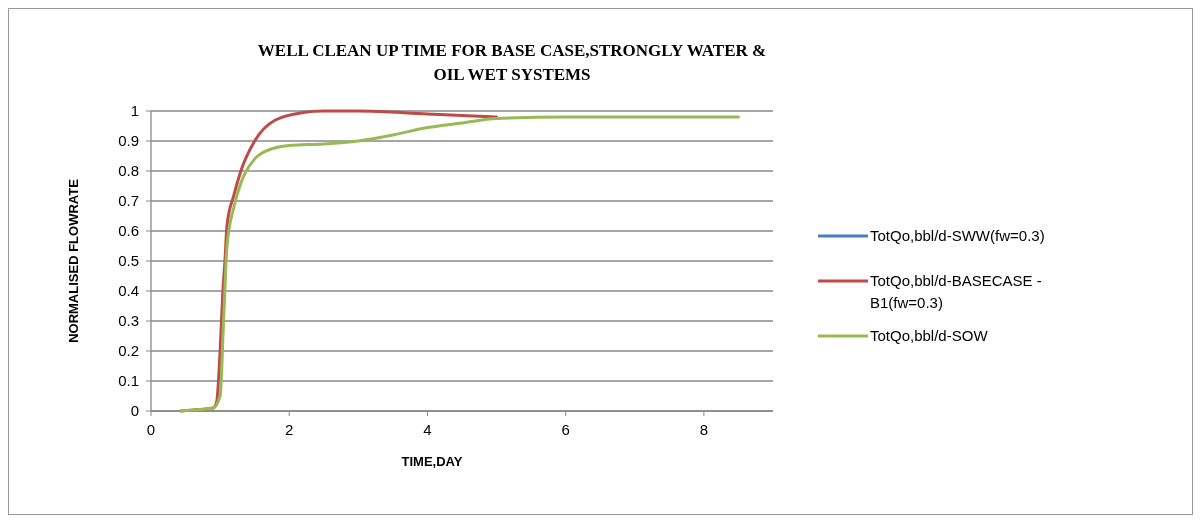 The width and height of the screenshot is (1201, 523). Describe the element at coordinates (128, 140) in the screenshot. I see `y-tick-label: 0.9` at that location.